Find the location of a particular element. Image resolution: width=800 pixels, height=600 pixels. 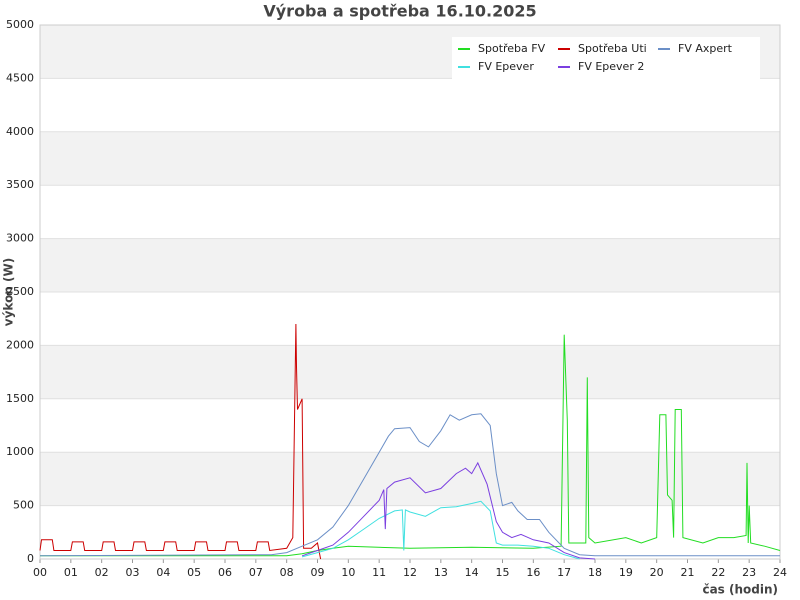

y-tick-label: 3000 is located at coordinates (20, 238).